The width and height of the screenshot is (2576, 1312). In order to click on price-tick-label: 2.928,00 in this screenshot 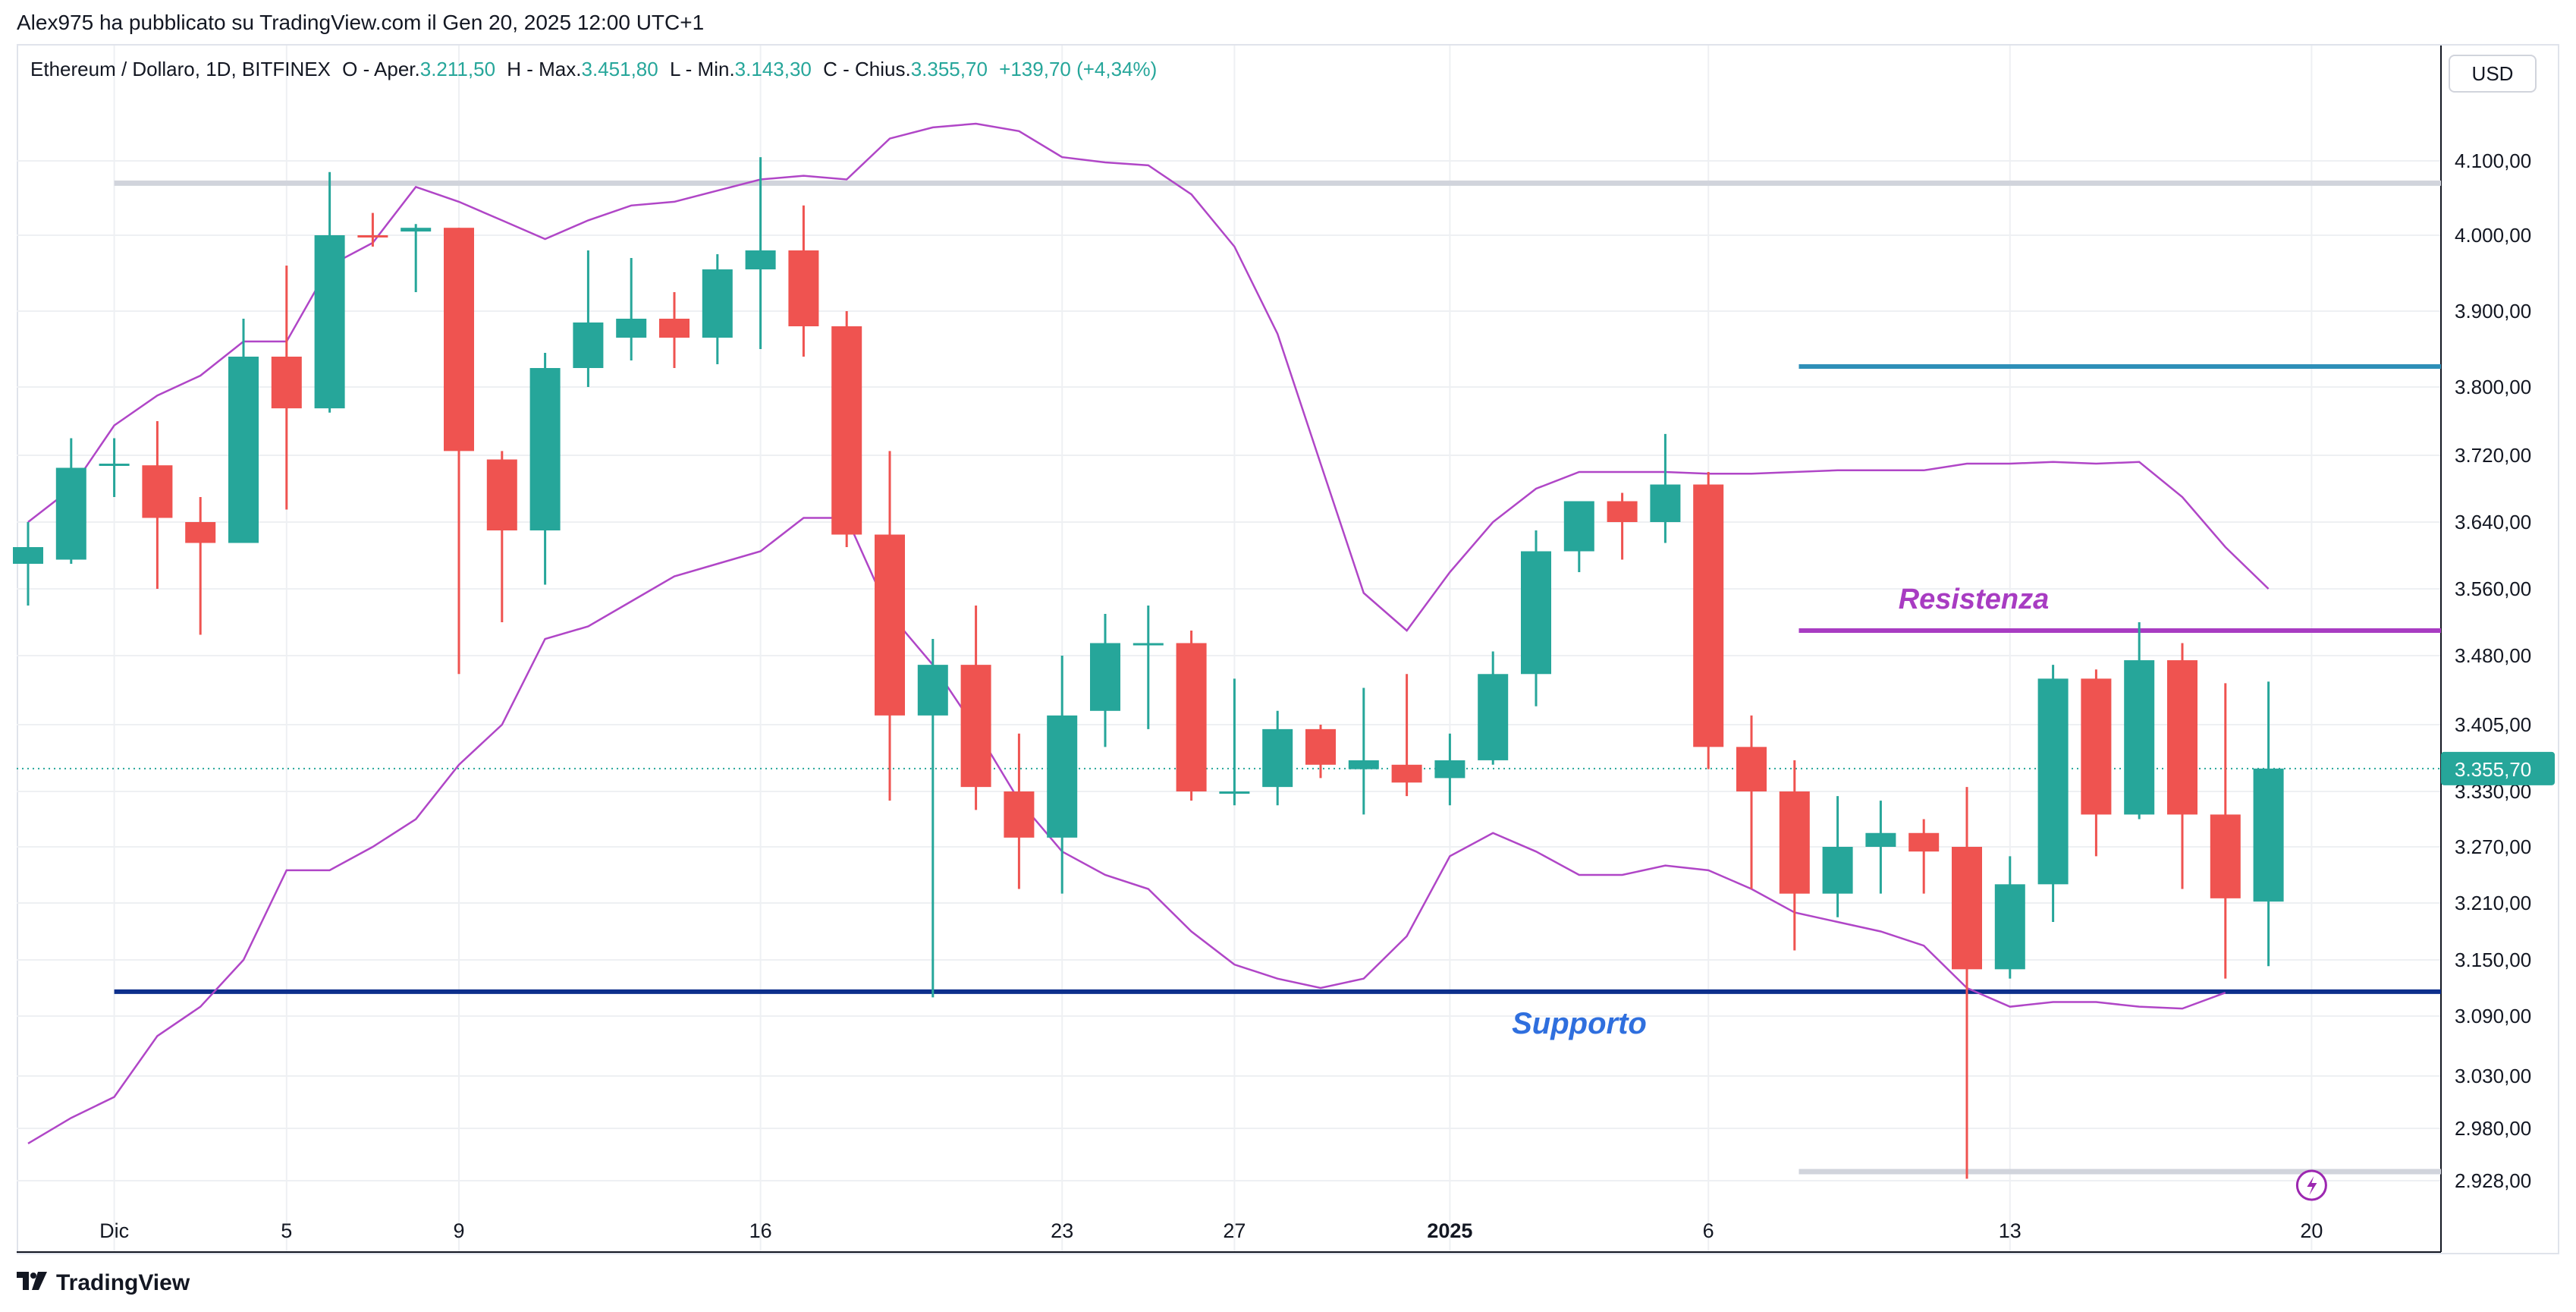, I will do `click(2493, 1180)`.